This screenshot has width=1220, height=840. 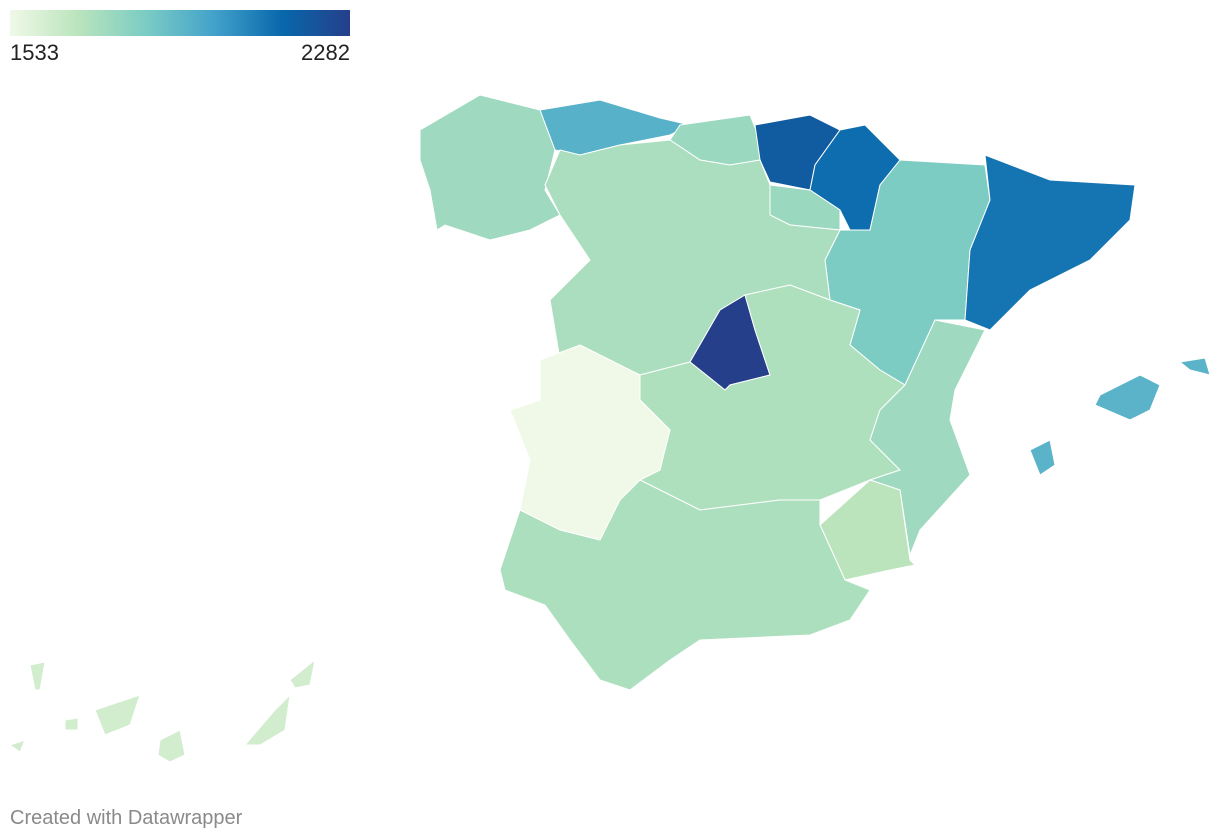 What do you see at coordinates (34, 52) in the screenshot?
I see `legend-min: 1533` at bounding box center [34, 52].